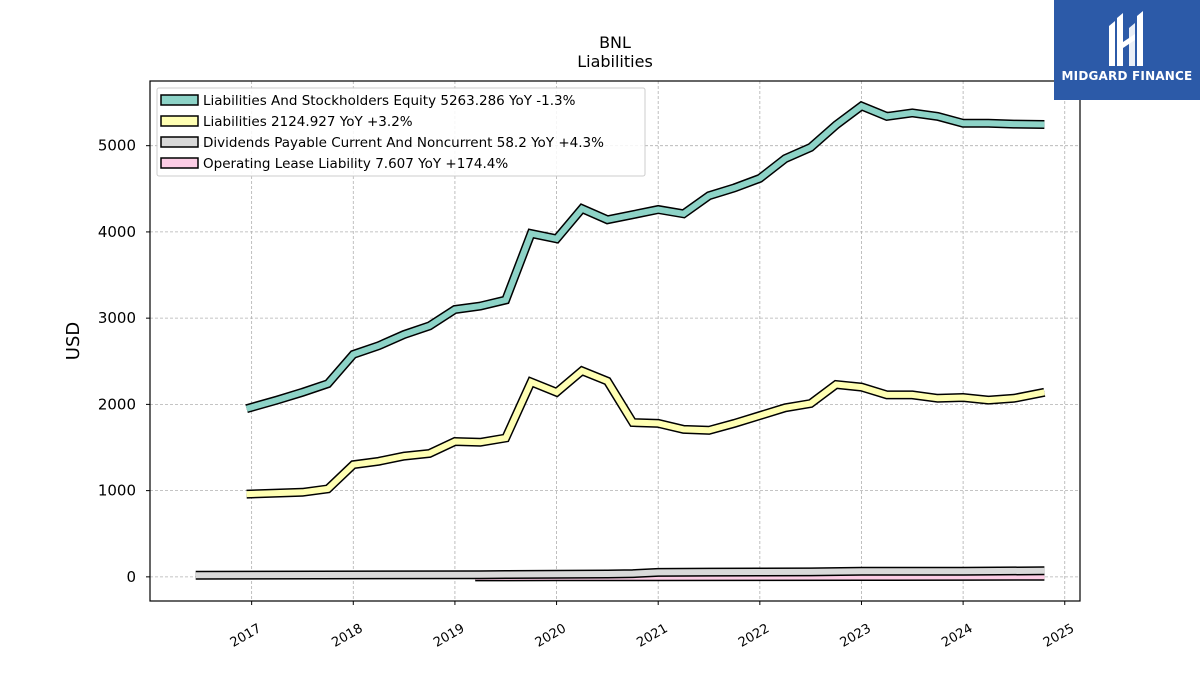  What do you see at coordinates (117, 318) in the screenshot?
I see `y-tick-label: 3000` at bounding box center [117, 318].